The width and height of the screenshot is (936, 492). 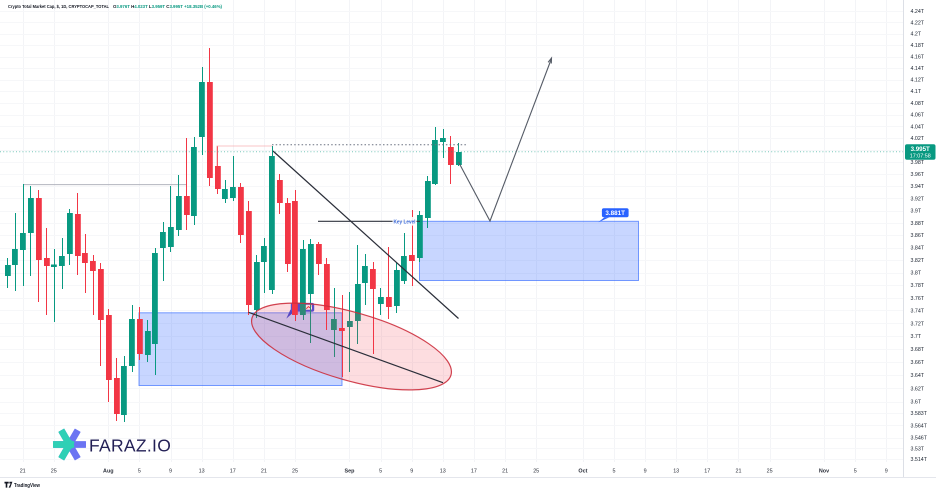 I want to click on svg-text: 3.995T, so click(x=920, y=149).